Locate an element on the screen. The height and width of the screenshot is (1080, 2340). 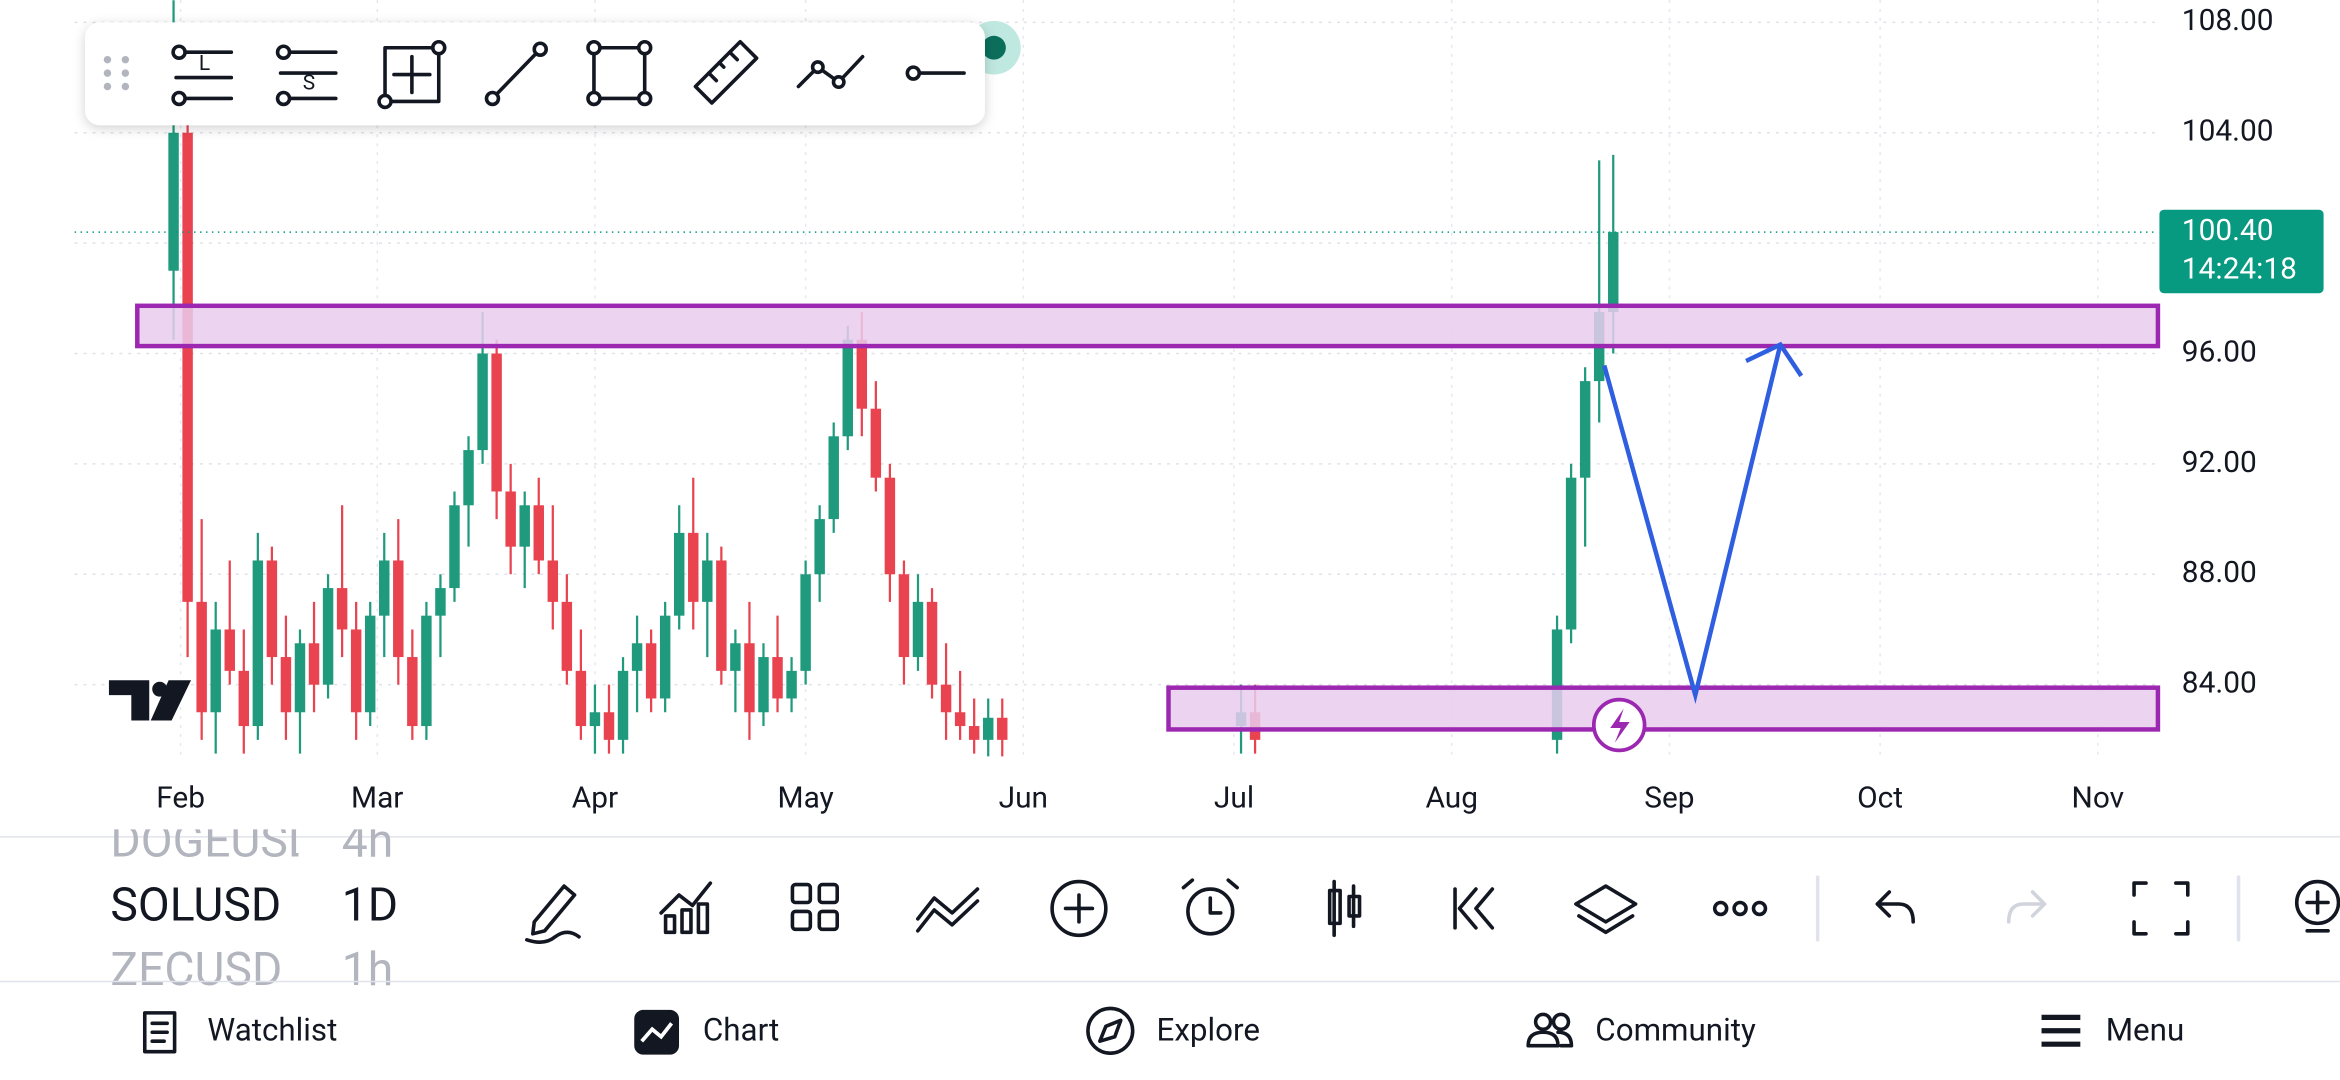
fullscreen-button is located at coordinates (2161, 908).